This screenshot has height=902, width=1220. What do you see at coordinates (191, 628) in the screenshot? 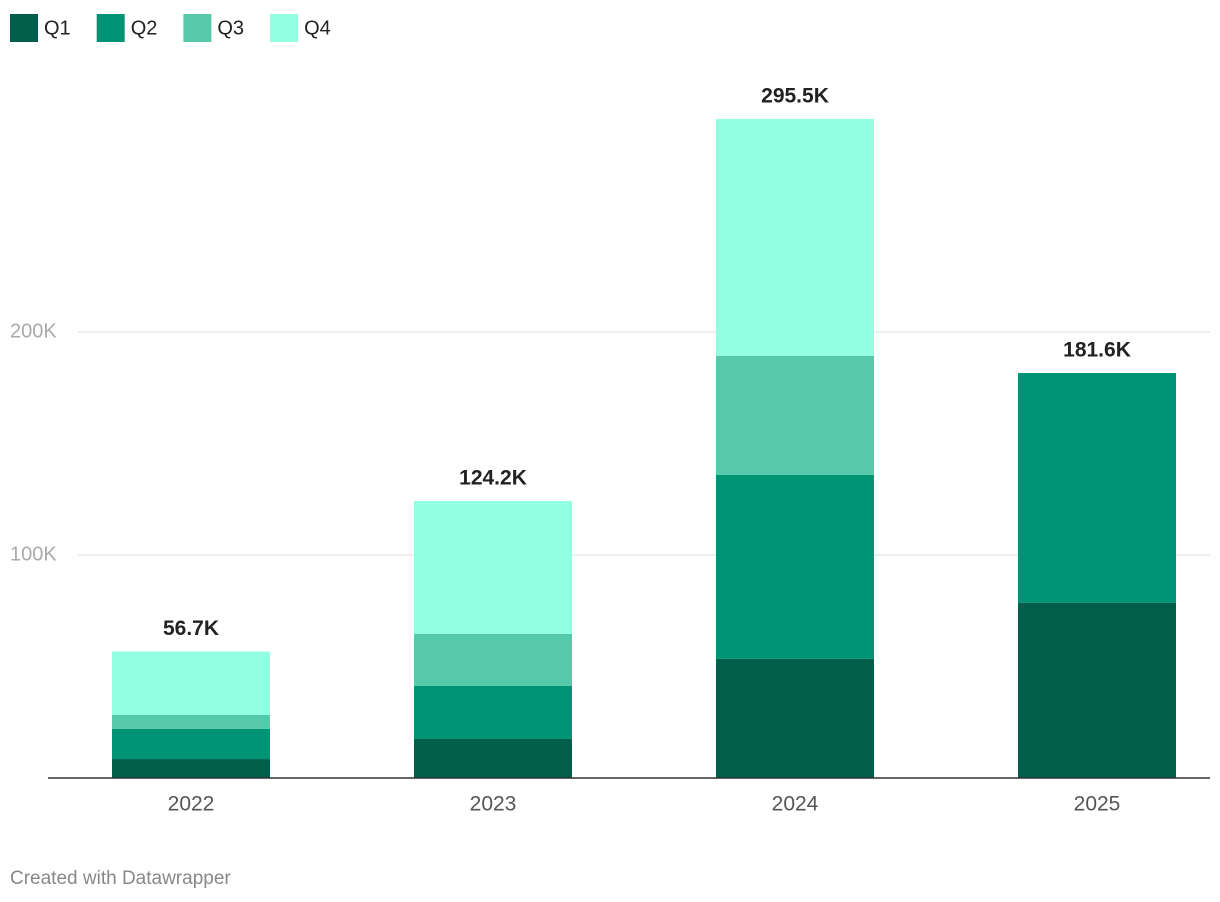
I see `total-label: 56.7K` at bounding box center [191, 628].